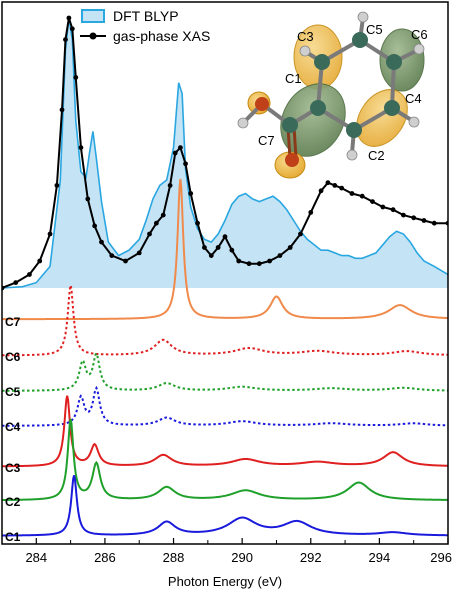  I want to click on series-line-c2, so click(225, 459).